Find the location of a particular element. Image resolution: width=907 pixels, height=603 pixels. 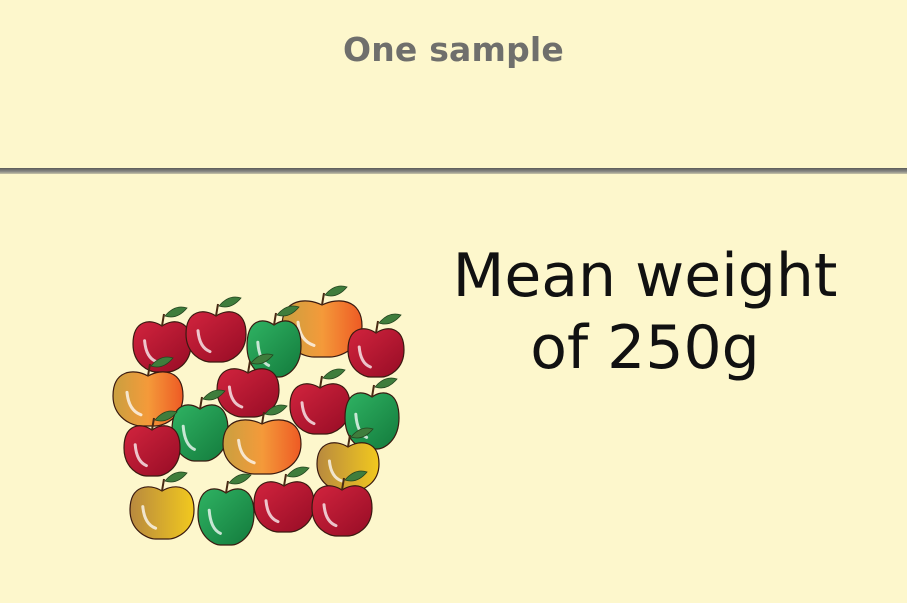

header-title: One sample is located at coordinates (453, 49).